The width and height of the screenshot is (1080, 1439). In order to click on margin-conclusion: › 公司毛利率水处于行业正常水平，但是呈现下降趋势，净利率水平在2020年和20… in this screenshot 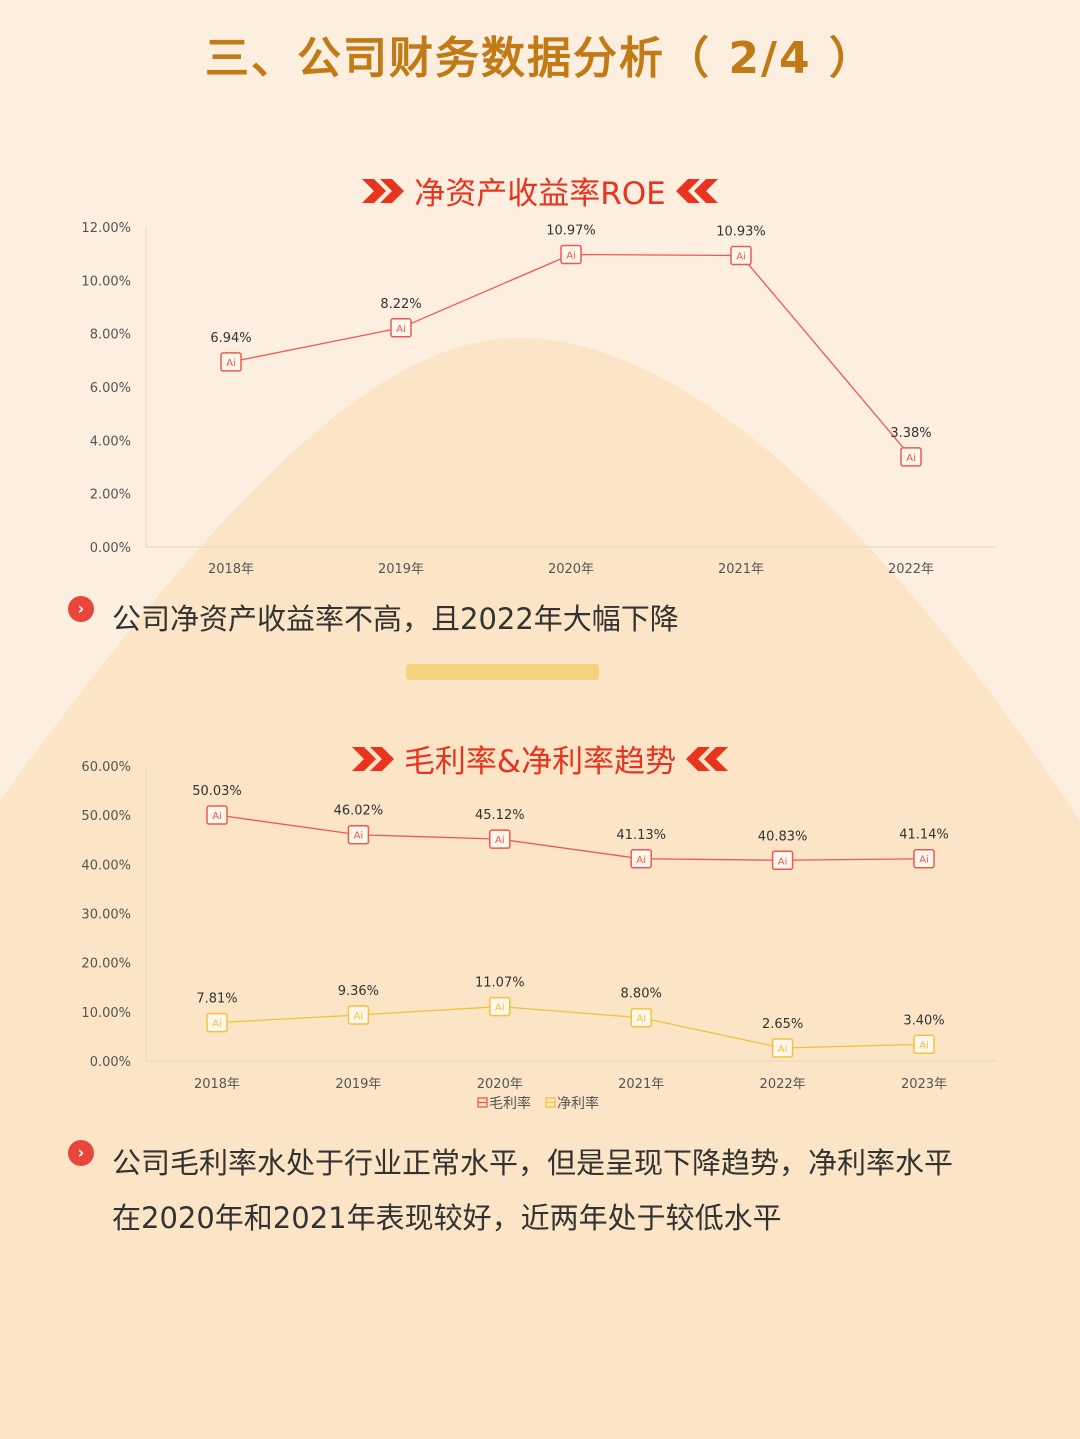, I will do `click(523, 1191)`.